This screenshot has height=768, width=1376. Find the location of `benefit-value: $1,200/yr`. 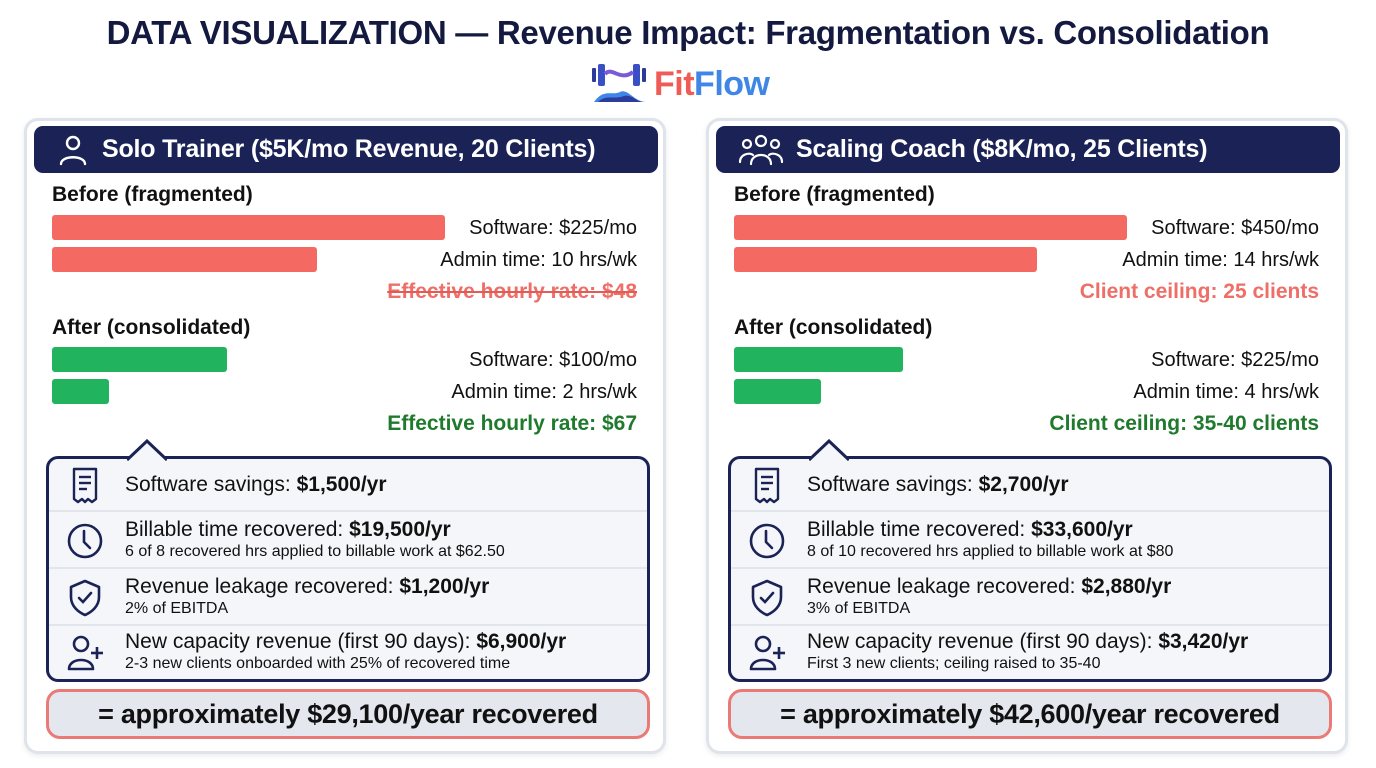

benefit-value: $1,200/yr is located at coordinates (444, 586).